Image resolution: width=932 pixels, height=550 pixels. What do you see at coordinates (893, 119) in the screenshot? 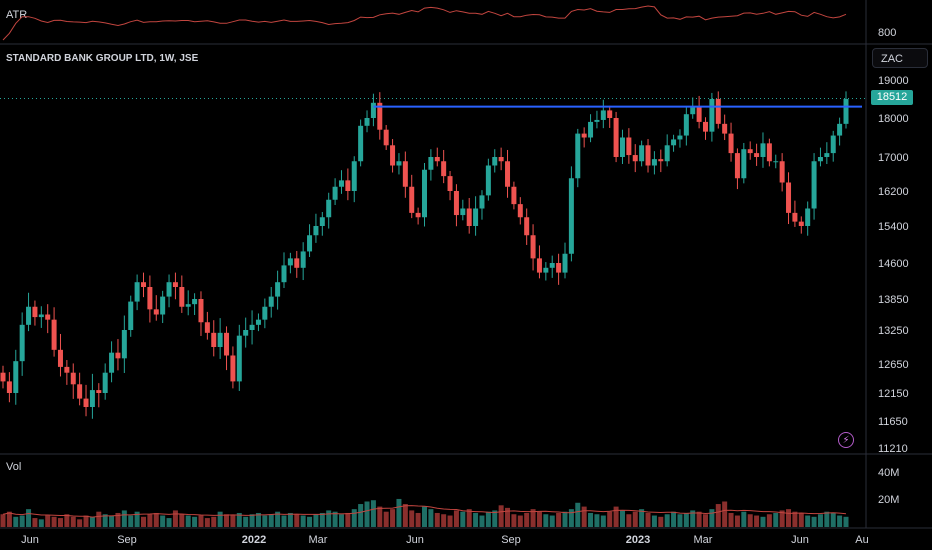
I see `price-tick-label: 18000` at bounding box center [893, 119].